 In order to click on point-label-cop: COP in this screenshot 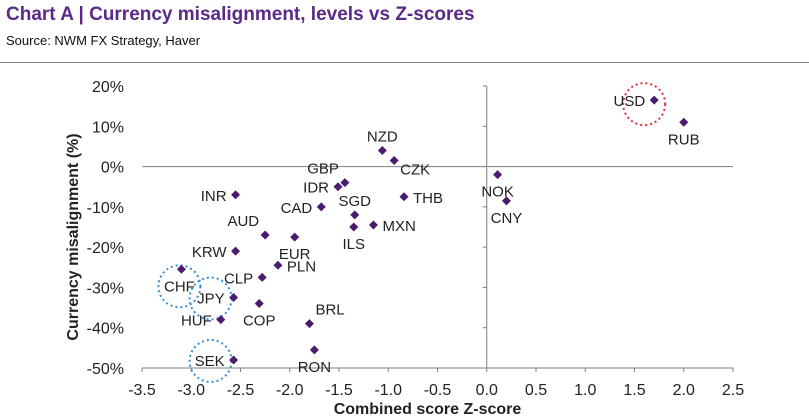, I will do `click(259, 321)`.